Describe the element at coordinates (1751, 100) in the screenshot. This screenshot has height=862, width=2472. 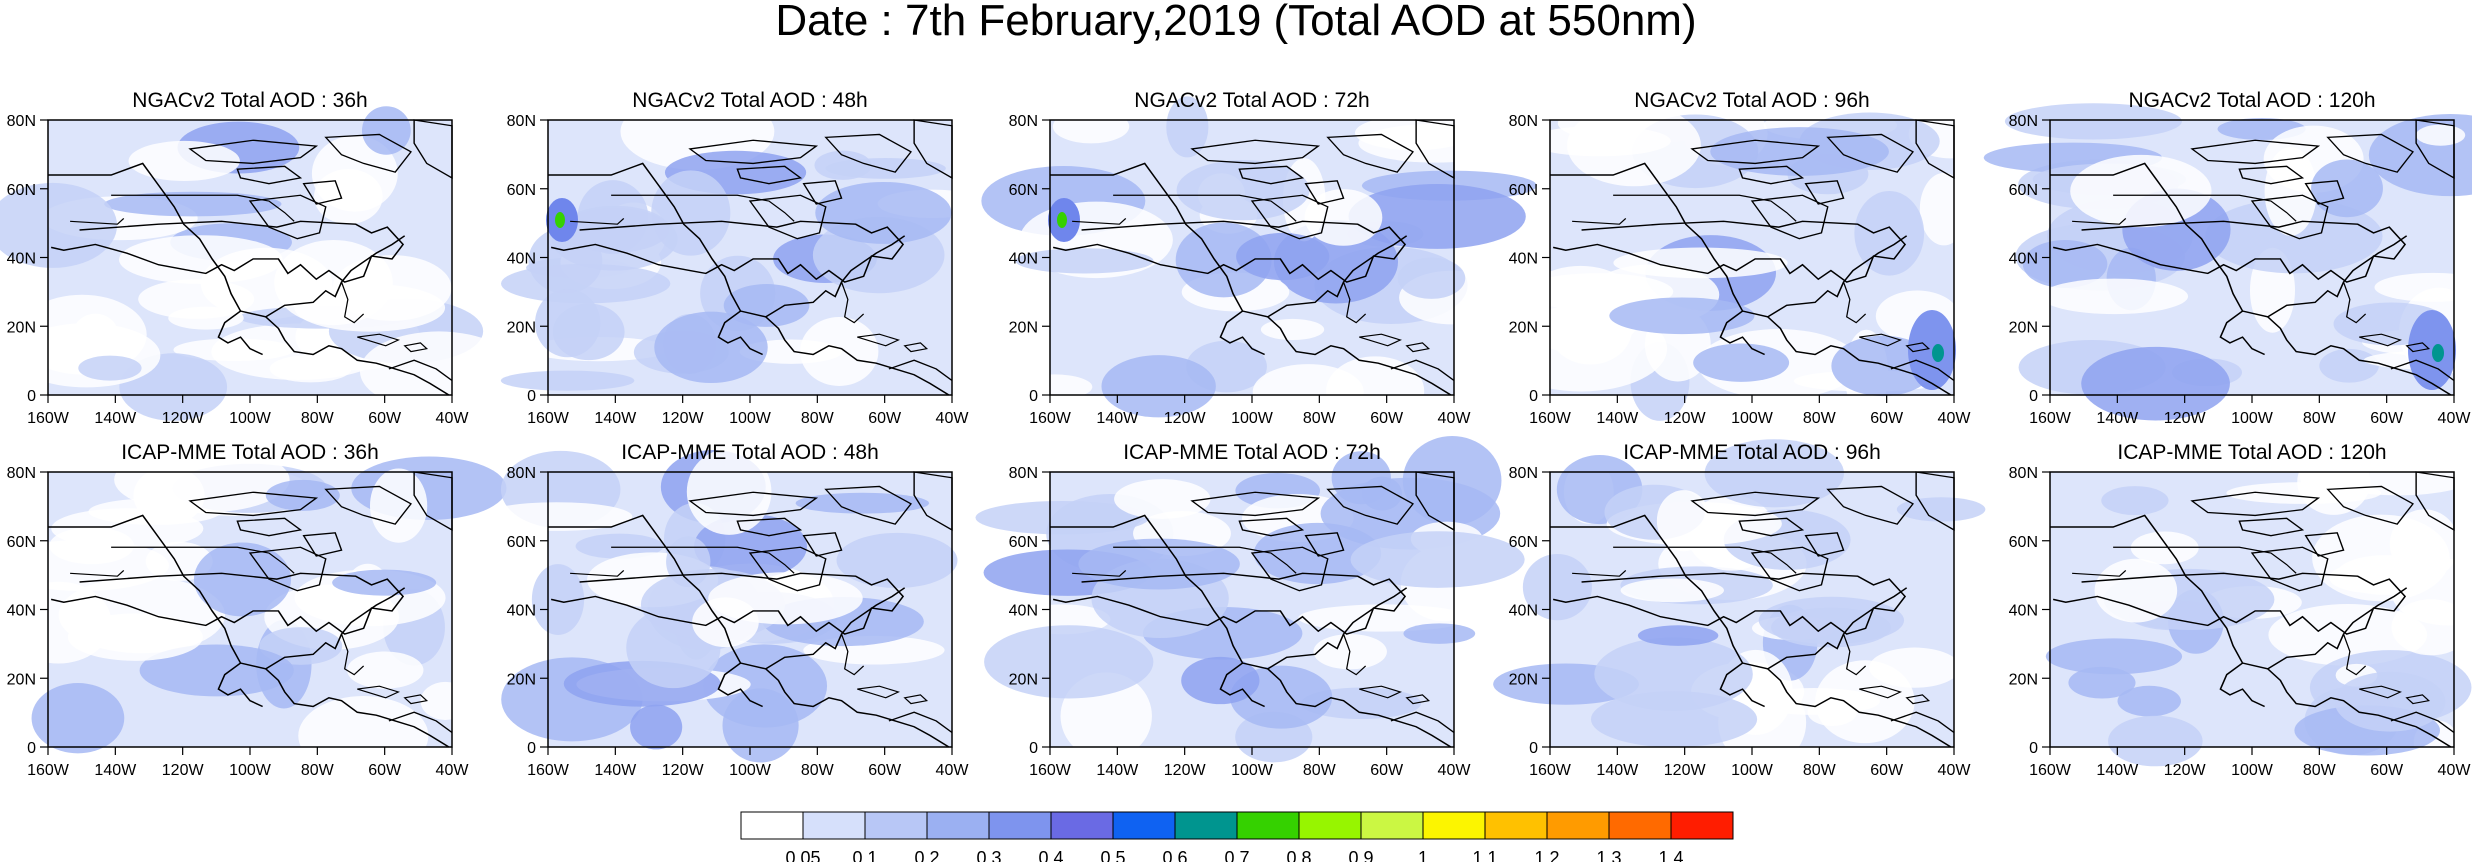
I see `panel-title: NGACv2 Total AOD : 96h` at that location.